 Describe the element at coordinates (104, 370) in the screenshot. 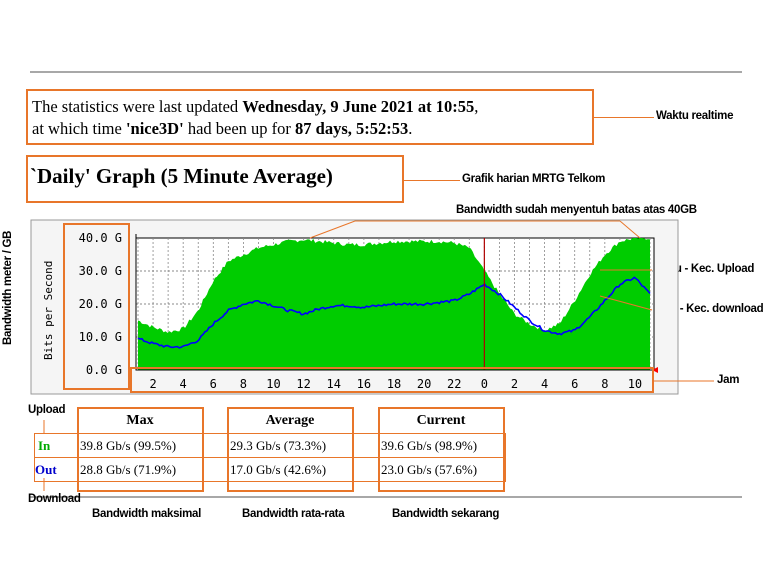

I see `y-tick-label: 0.0 G` at that location.